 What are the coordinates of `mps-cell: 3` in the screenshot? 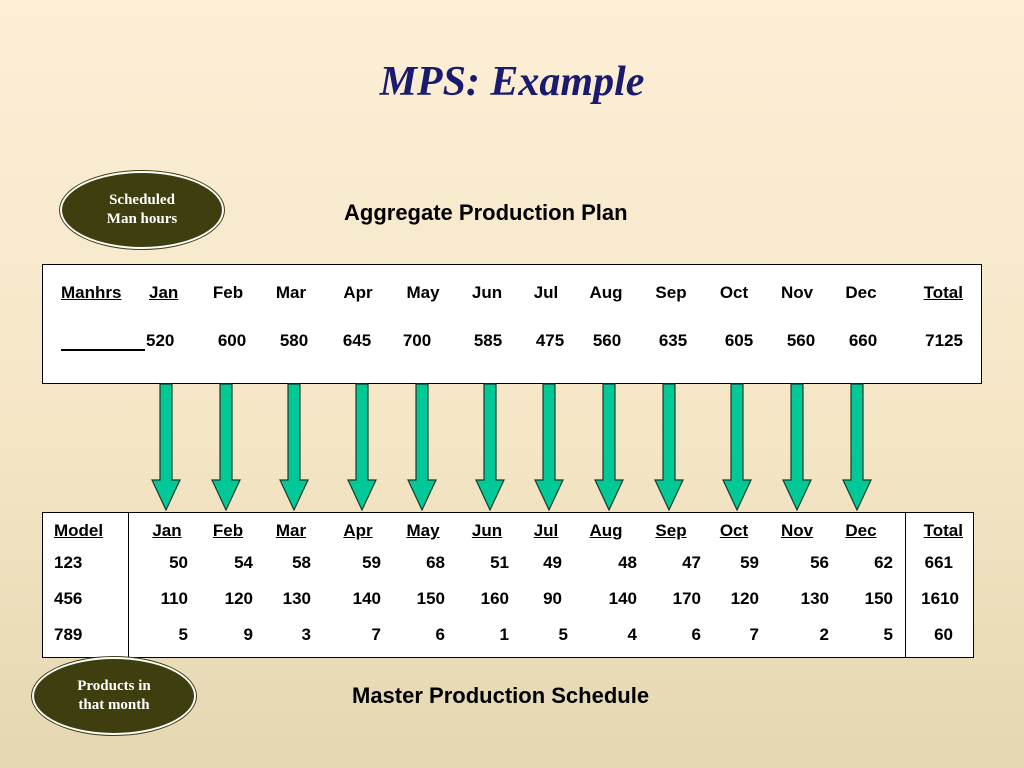 It's located at (306, 634).